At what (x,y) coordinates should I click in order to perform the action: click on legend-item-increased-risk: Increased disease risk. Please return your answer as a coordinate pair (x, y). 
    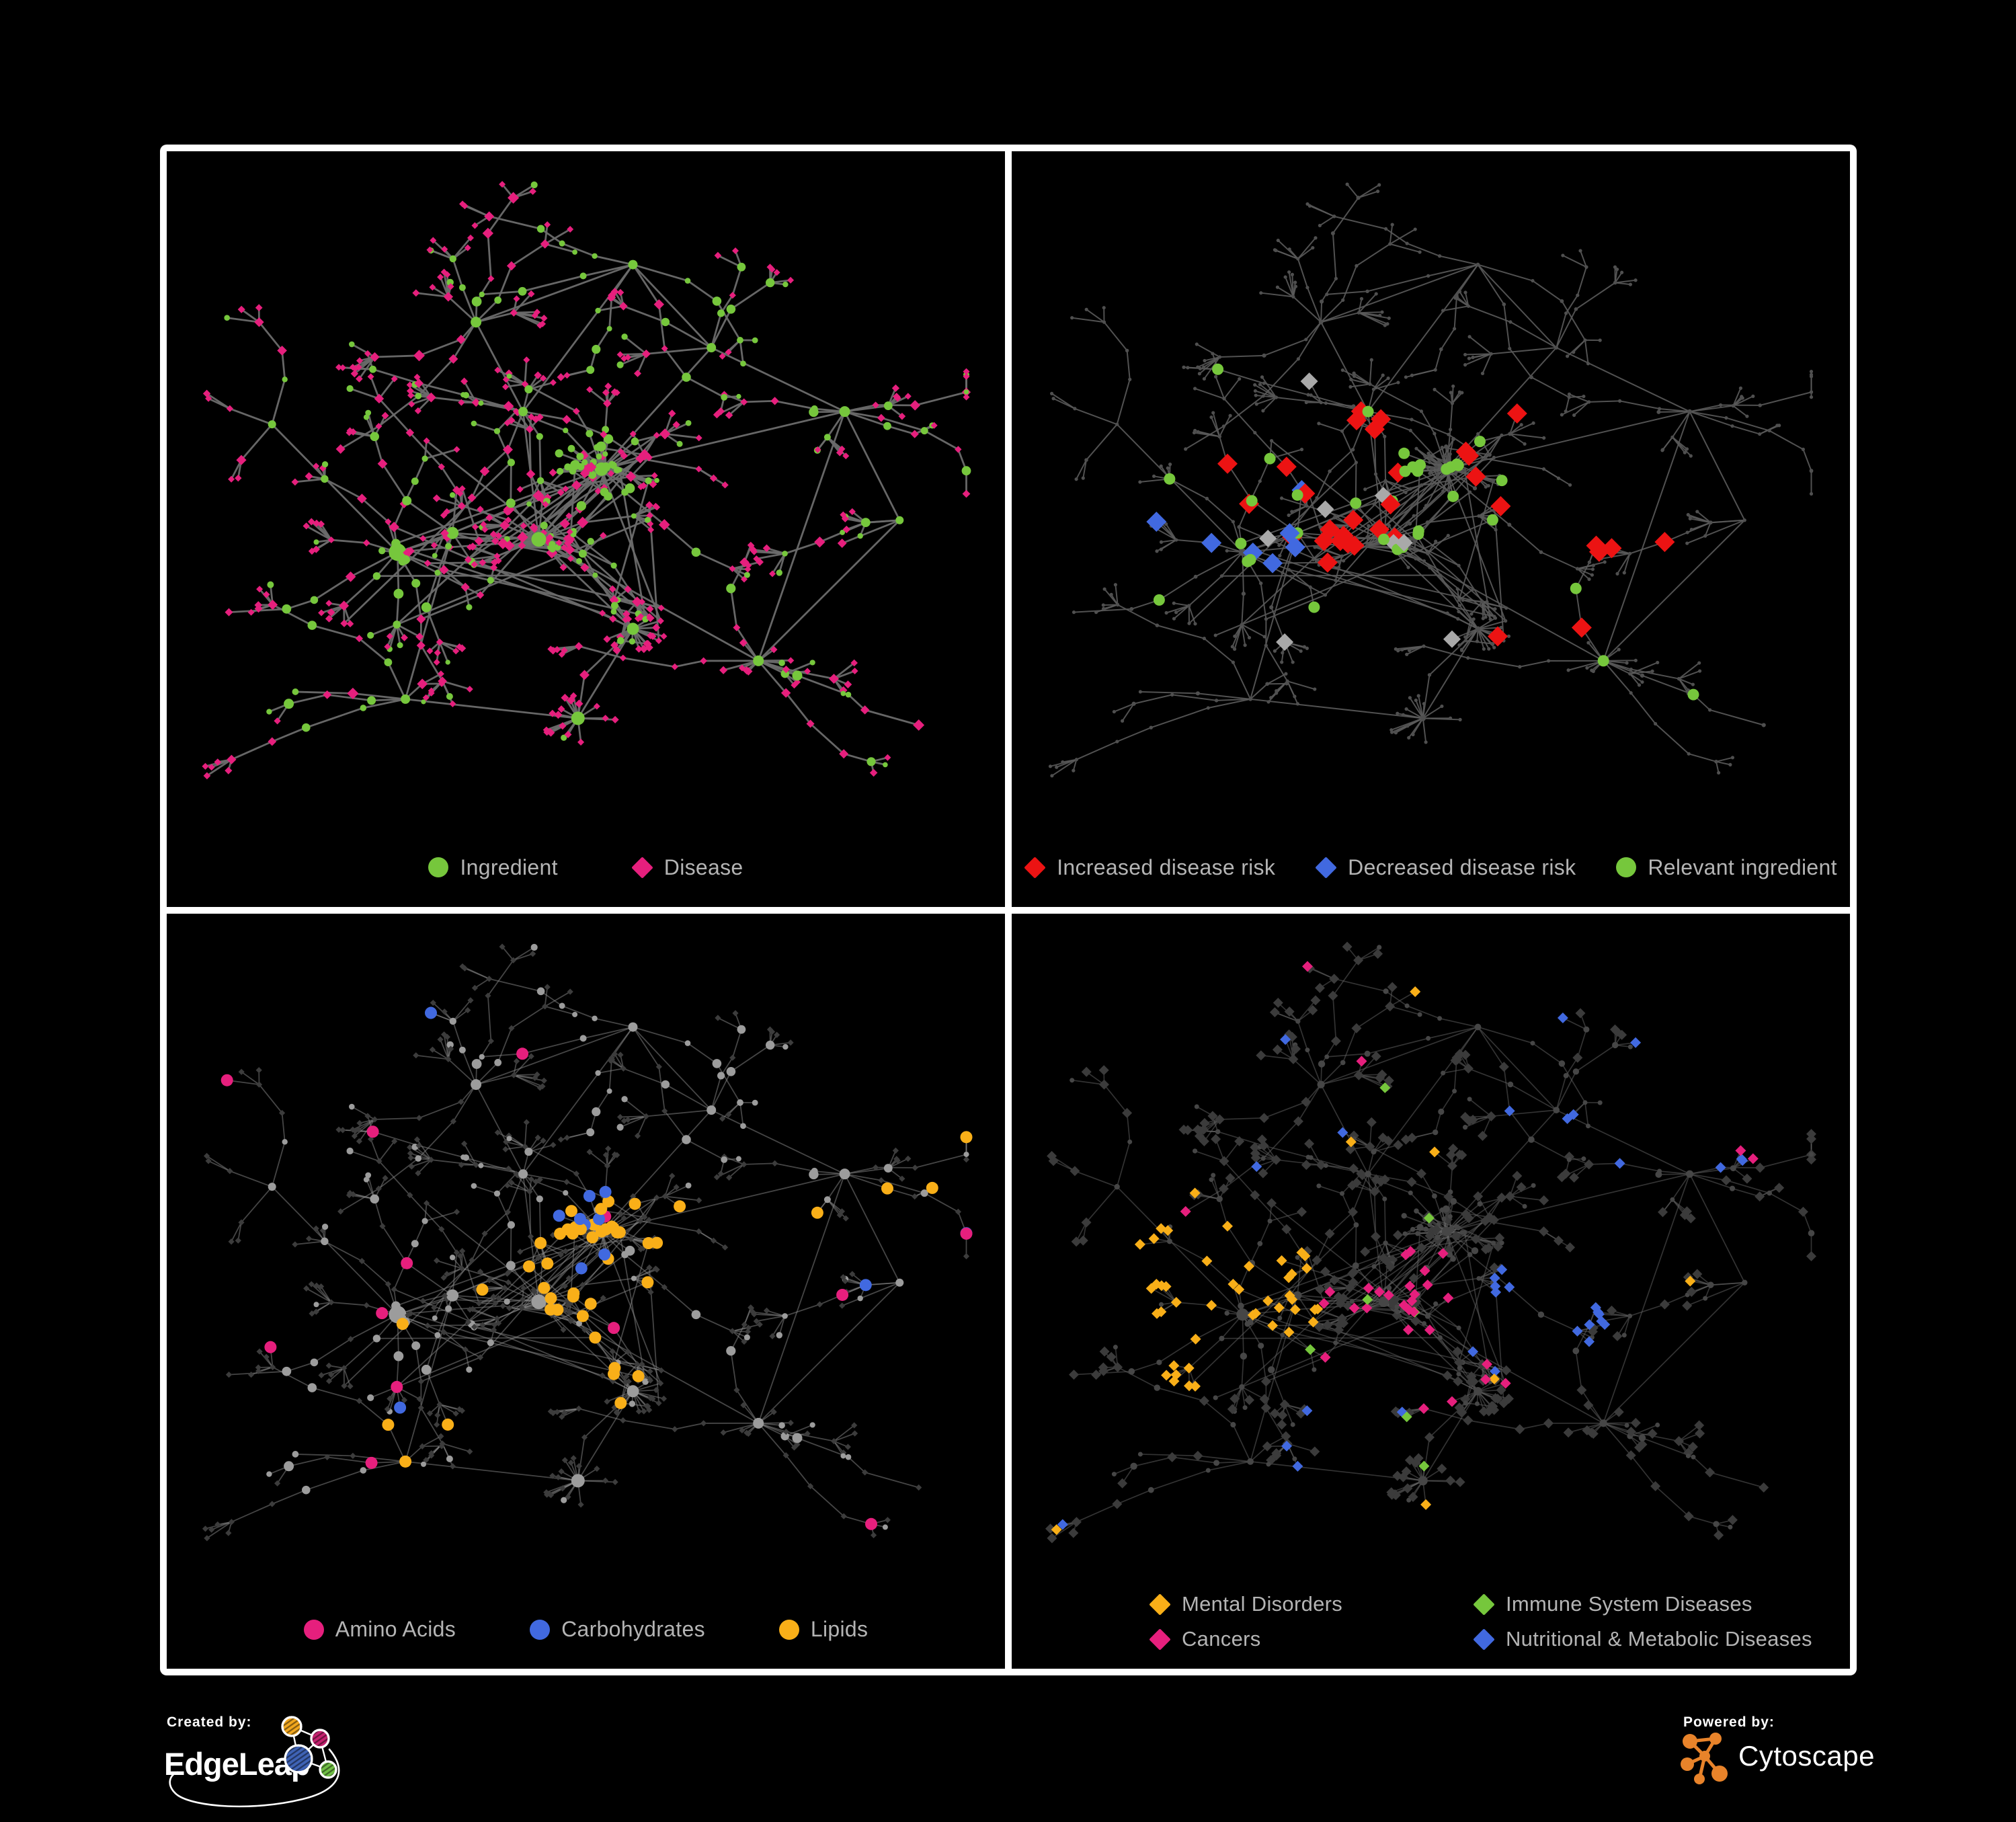
    Looking at the image, I should click on (1149, 867).